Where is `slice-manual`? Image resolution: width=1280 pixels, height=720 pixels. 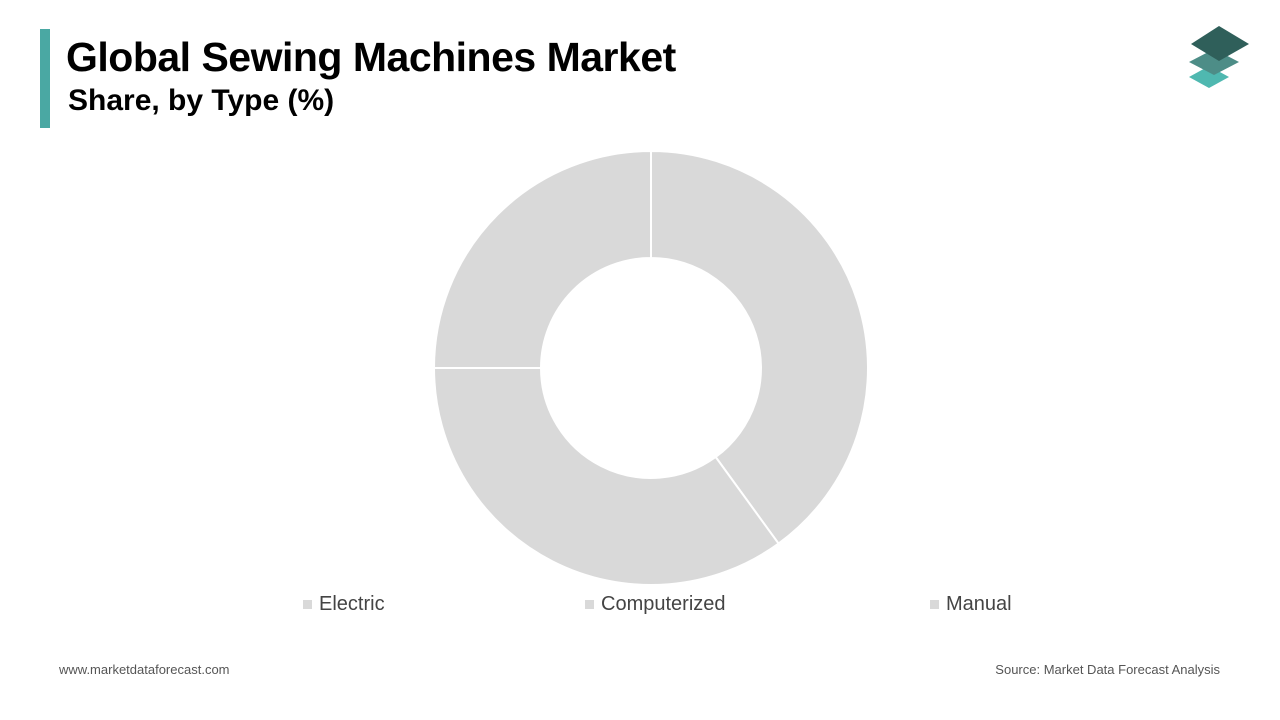
slice-manual is located at coordinates (542, 259).